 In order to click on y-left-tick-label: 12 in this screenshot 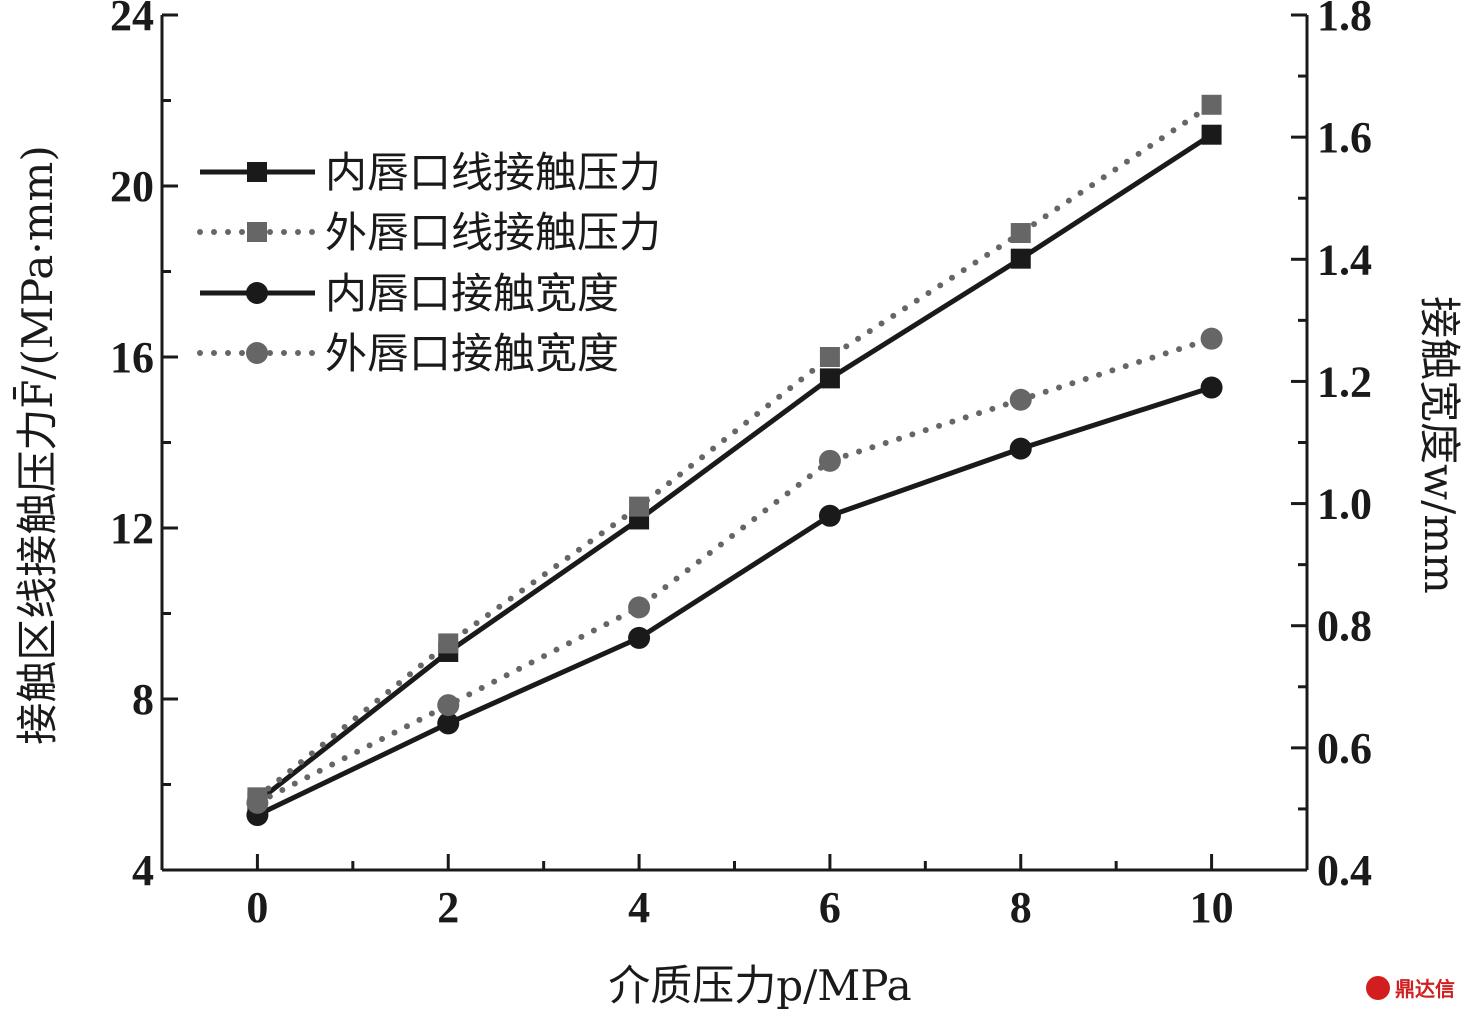, I will do `click(132, 528)`.